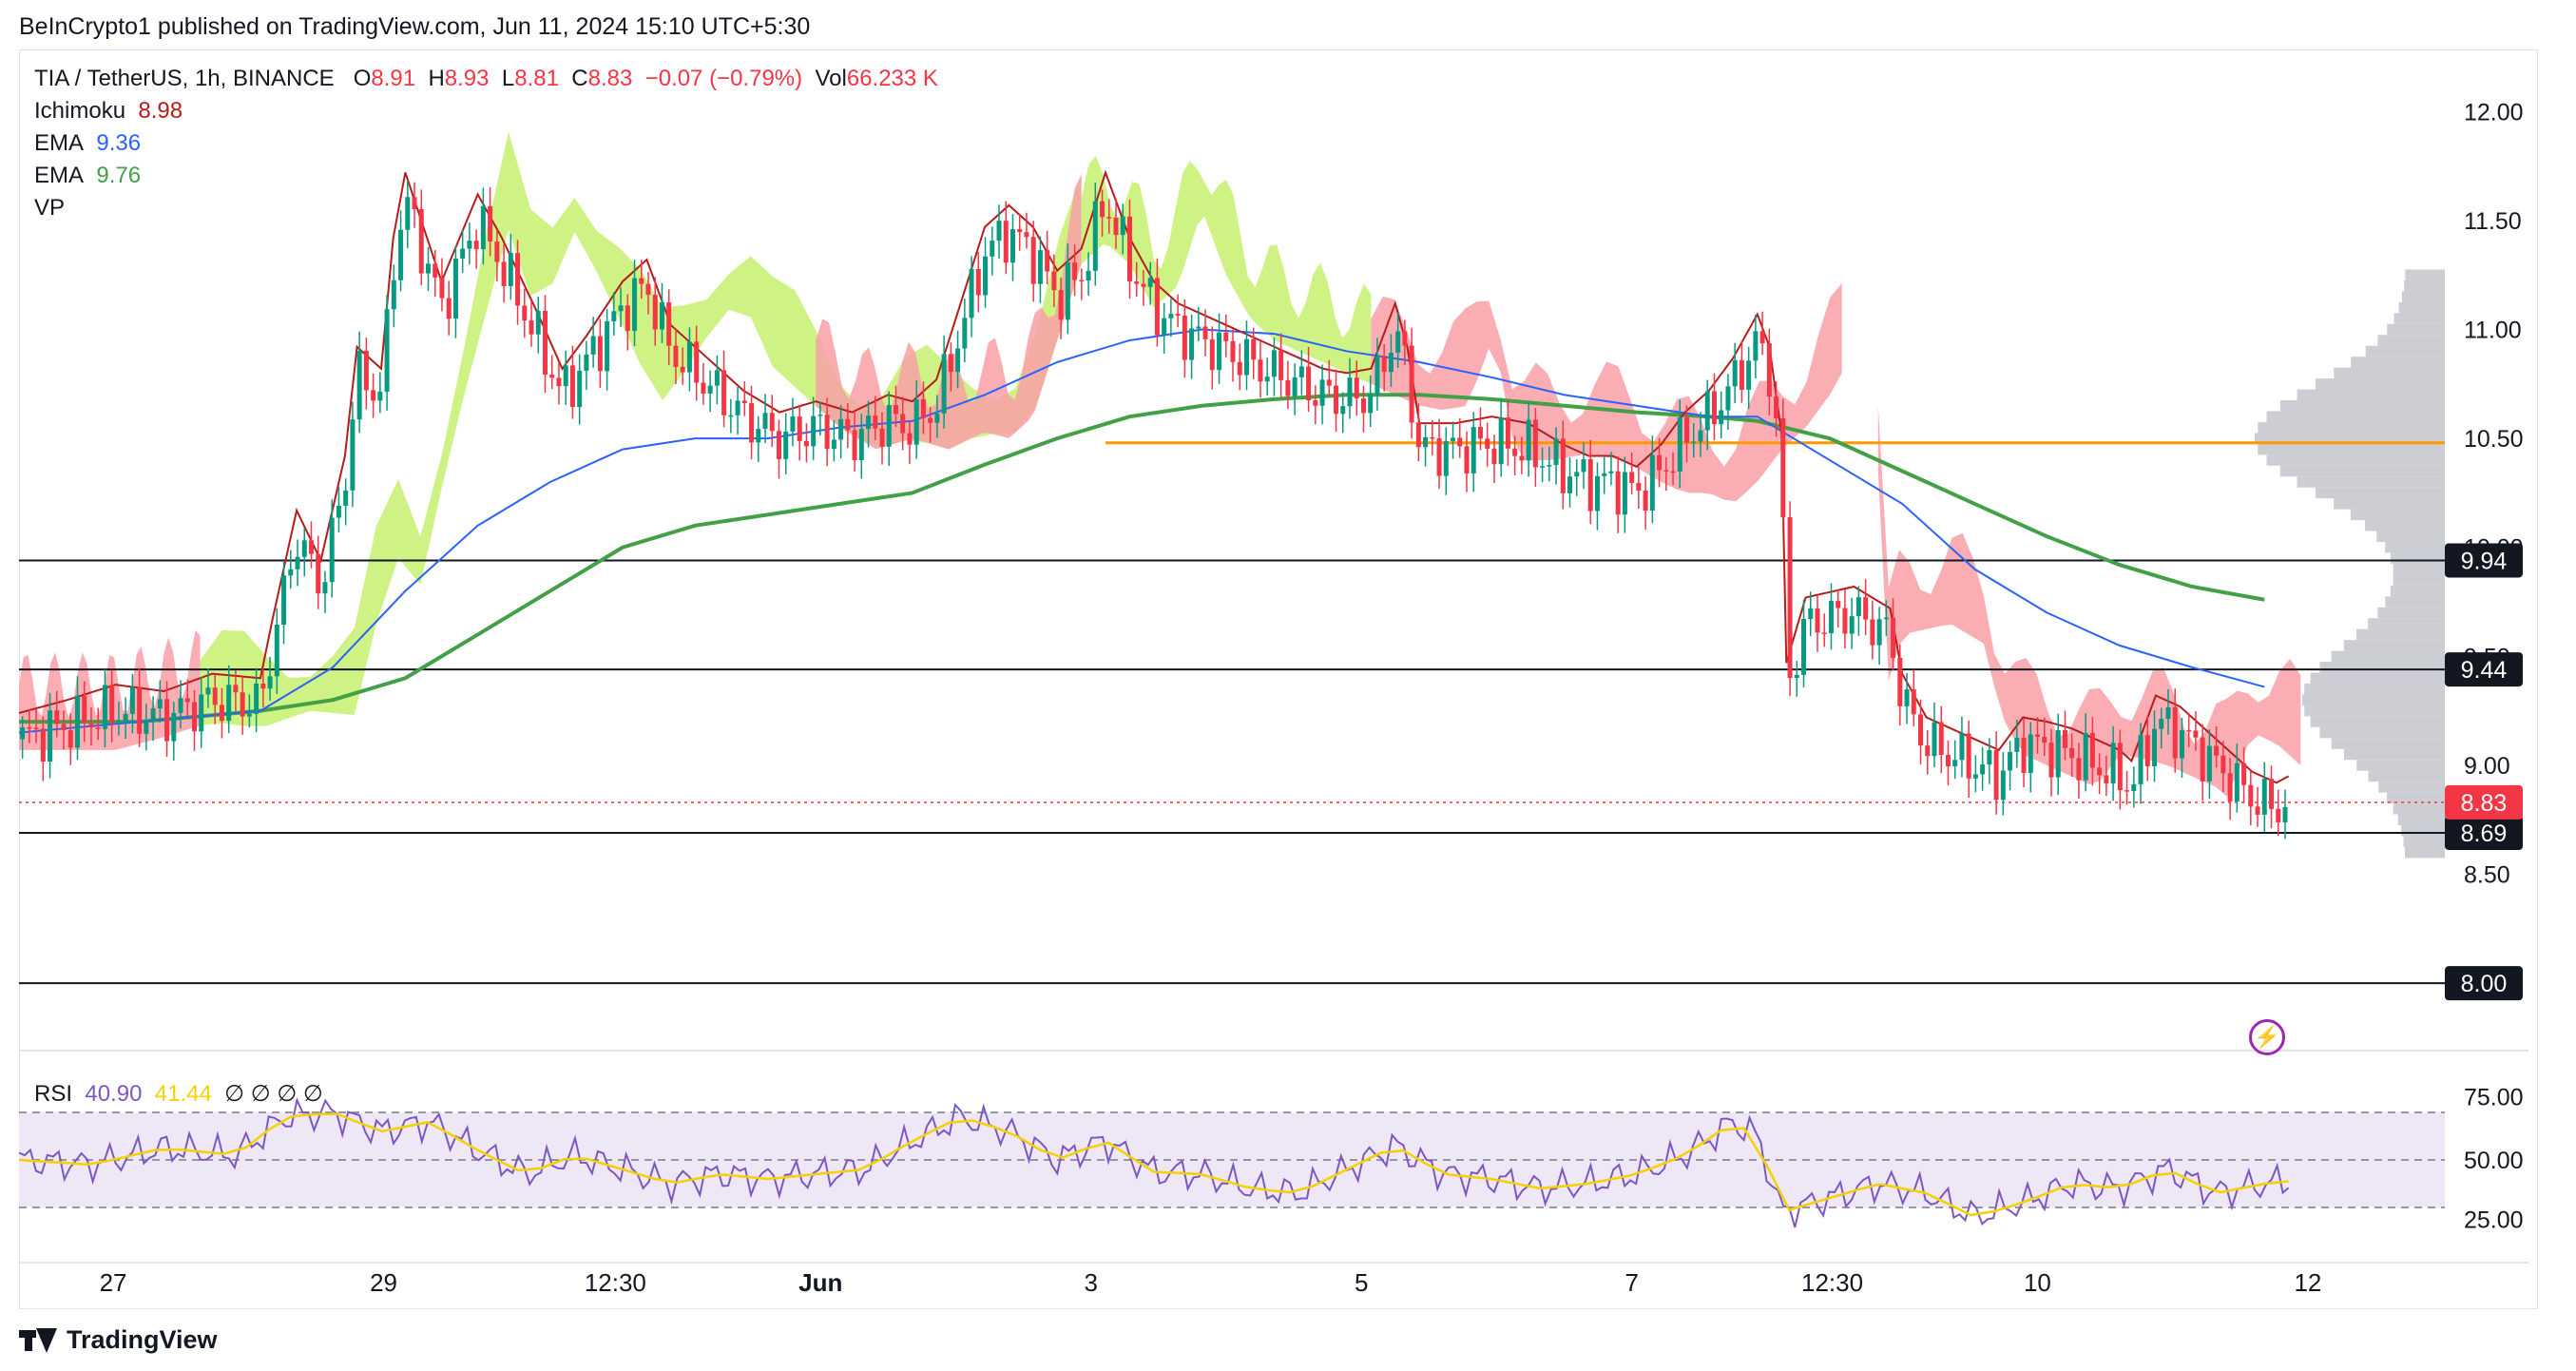 Image resolution: width=2576 pixels, height=1371 pixels. Describe the element at coordinates (486, 176) in the screenshot. I see `ema2-row: EMA 9.76` at that location.